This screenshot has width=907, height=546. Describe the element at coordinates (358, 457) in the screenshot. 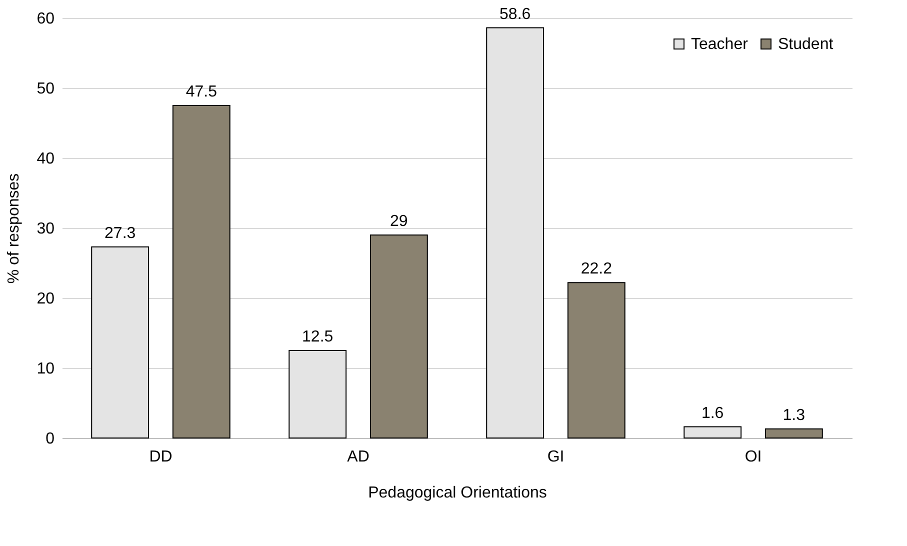

I see `x-tick-label: AD` at that location.